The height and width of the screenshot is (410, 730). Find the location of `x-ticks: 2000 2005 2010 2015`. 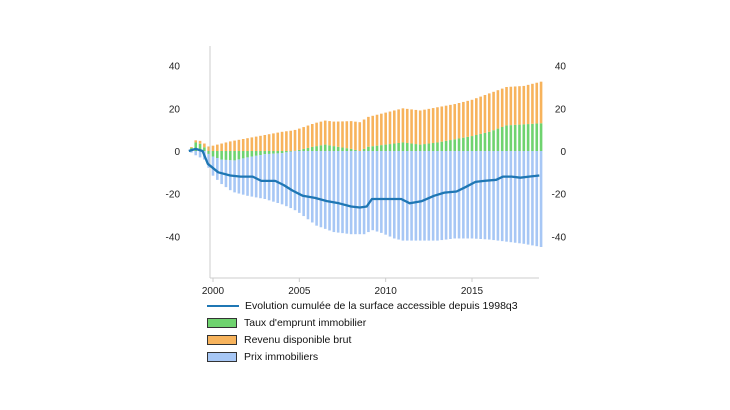

x-ticks: 2000 2005 2010 2015 is located at coordinates (343, 287).